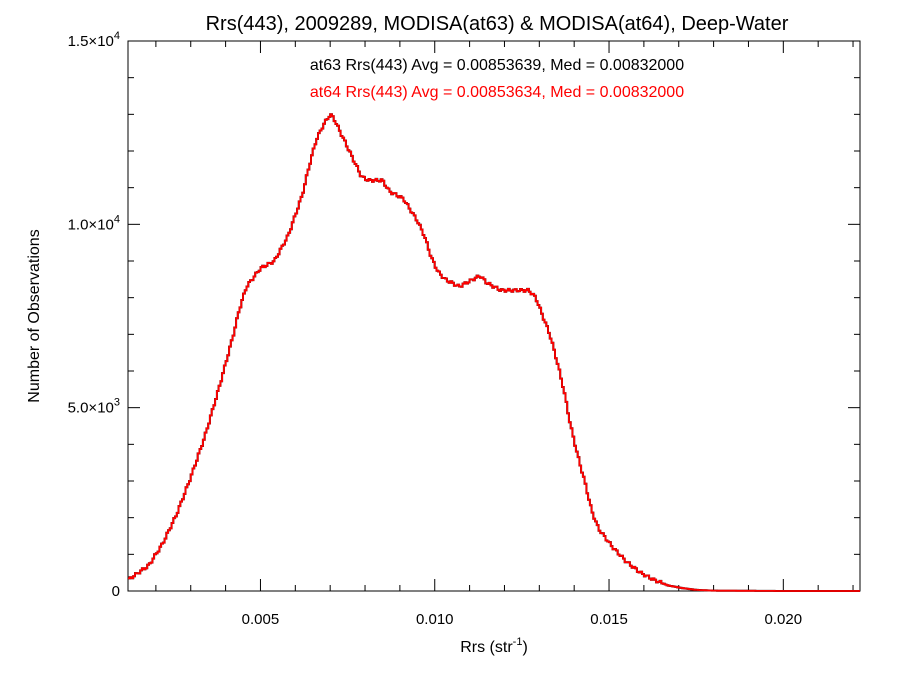 The image size is (900, 675). I want to click on y-tick-label: 1.5×10⁴, so click(94, 40).